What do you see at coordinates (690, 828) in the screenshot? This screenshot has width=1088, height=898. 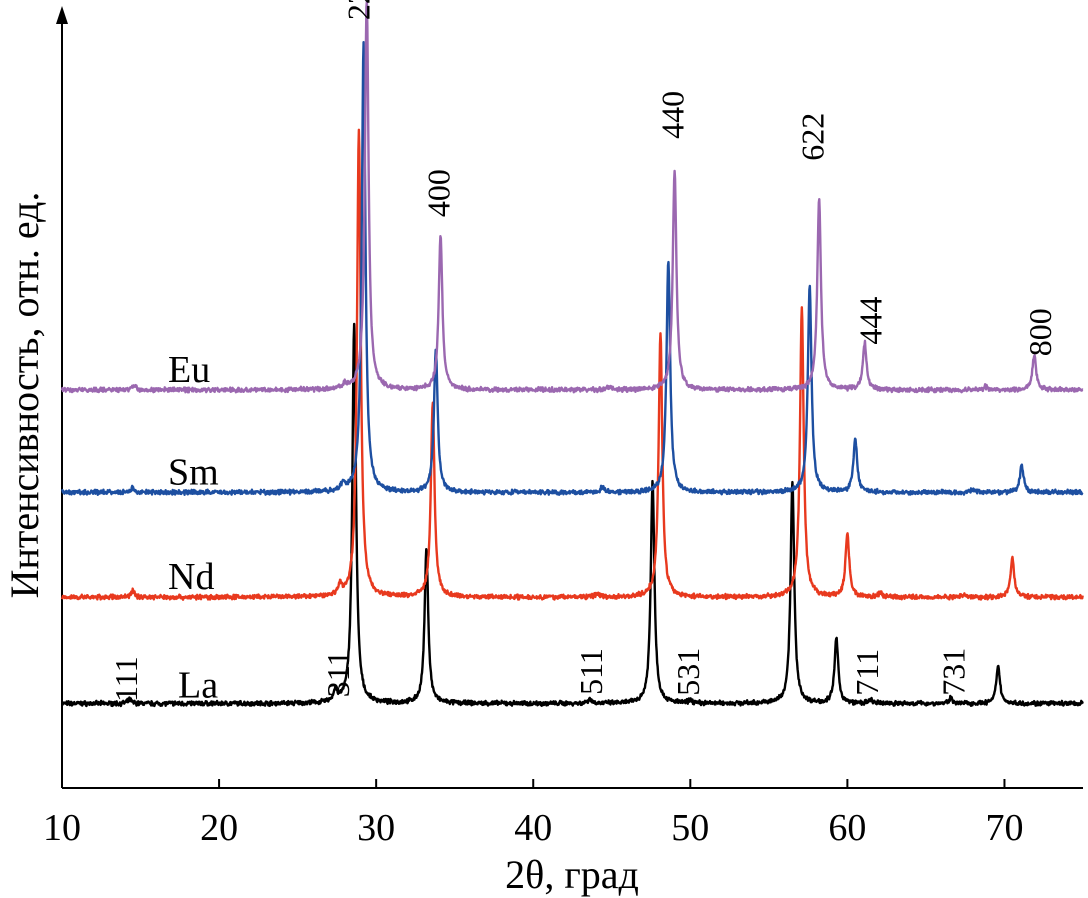 I see `x-tick-label-50: 50` at bounding box center [690, 828].